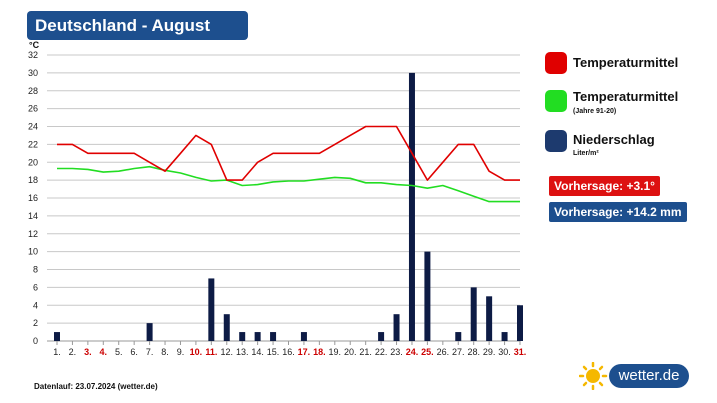 The image size is (717, 403). What do you see at coordinates (150, 352) in the screenshot?
I see `x-tick-label: 7.` at bounding box center [150, 352].